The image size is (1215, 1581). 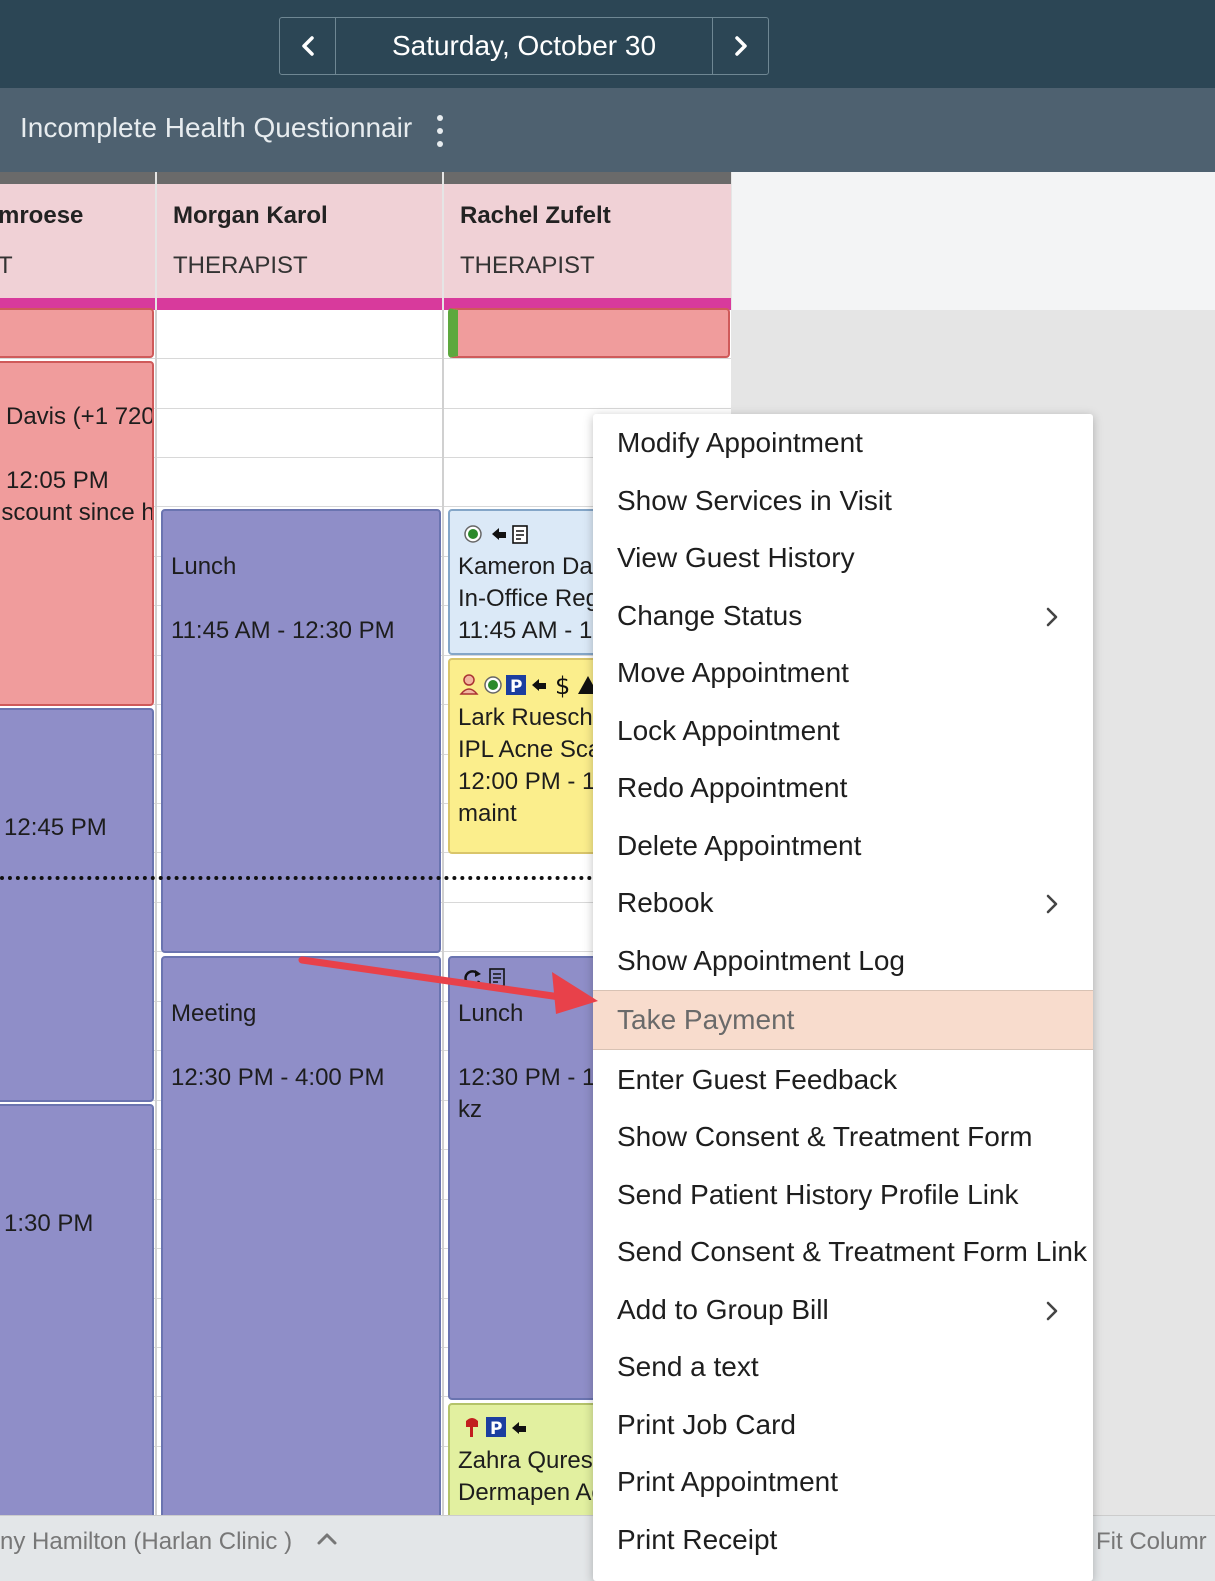 I want to click on appointment-title: Meeting, so click(x=214, y=1013).